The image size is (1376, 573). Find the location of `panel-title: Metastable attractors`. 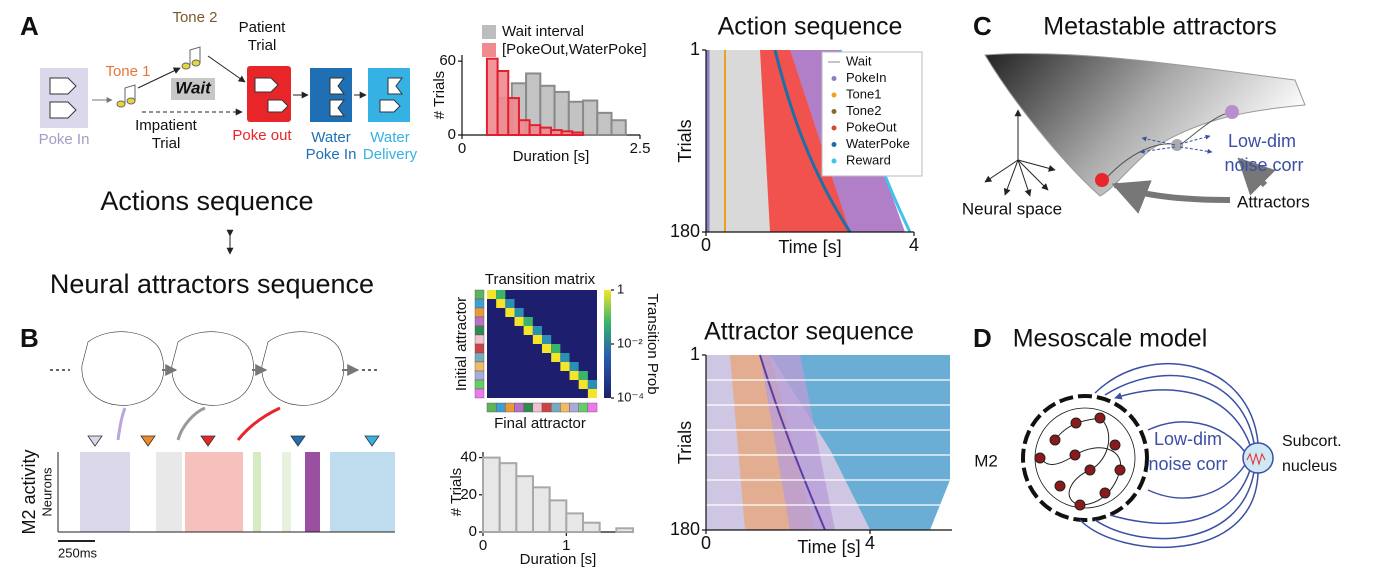

panel-title: Metastable attractors is located at coordinates (1159, 27).